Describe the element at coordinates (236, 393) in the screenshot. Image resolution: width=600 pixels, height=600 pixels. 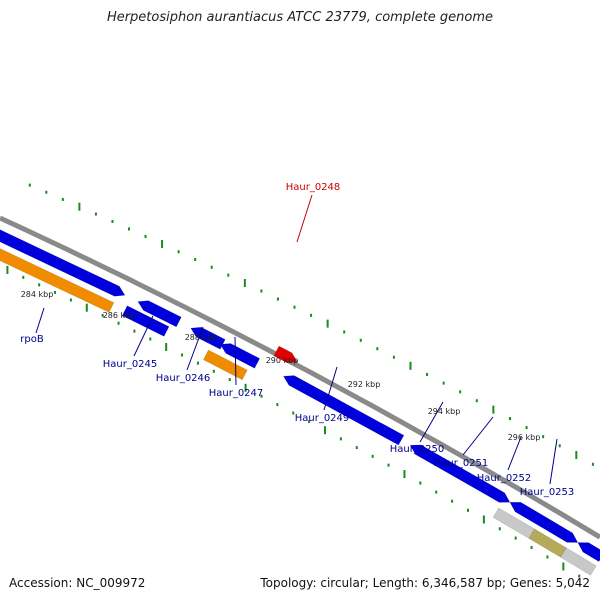
I see `gene-label: Haur_0247` at that location.